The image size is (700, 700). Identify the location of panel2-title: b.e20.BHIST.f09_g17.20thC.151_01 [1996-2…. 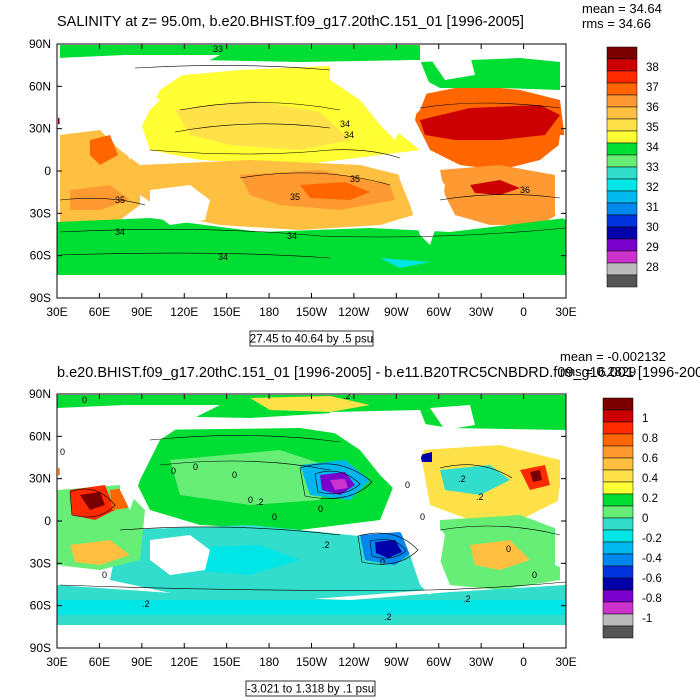
(378, 373).